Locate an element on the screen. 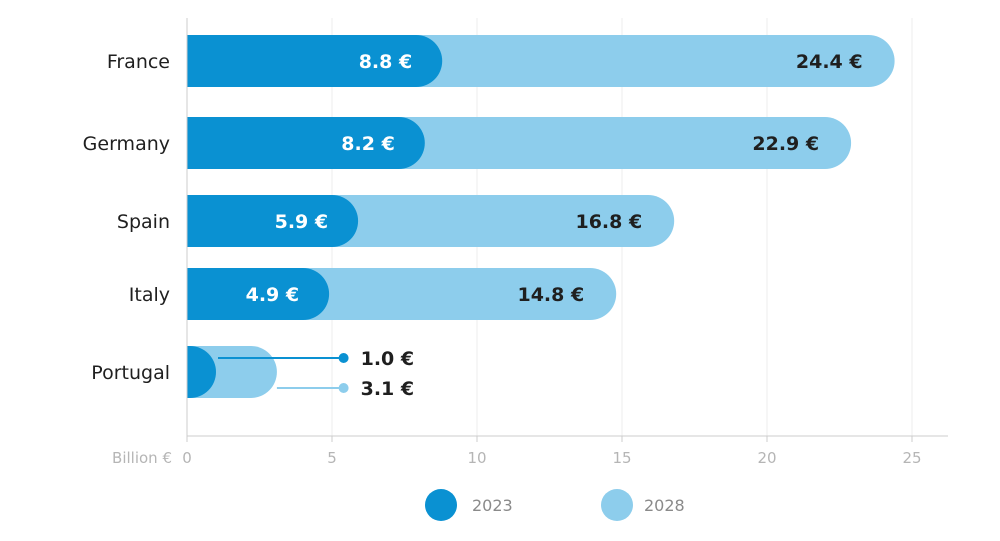 This screenshot has height=541, width=1000. legend-label-2028: 2028 is located at coordinates (664, 505).